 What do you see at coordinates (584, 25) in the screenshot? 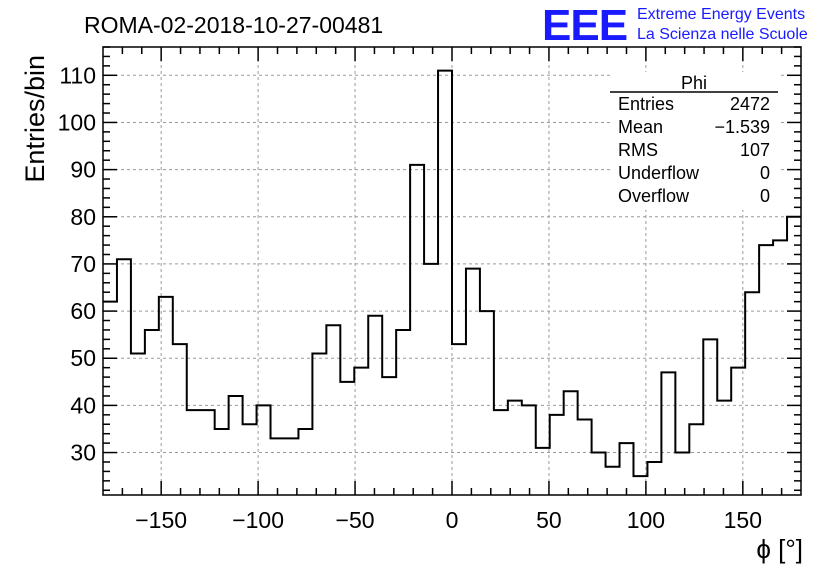
I see `eee-logo-letters: EEE` at bounding box center [584, 25].